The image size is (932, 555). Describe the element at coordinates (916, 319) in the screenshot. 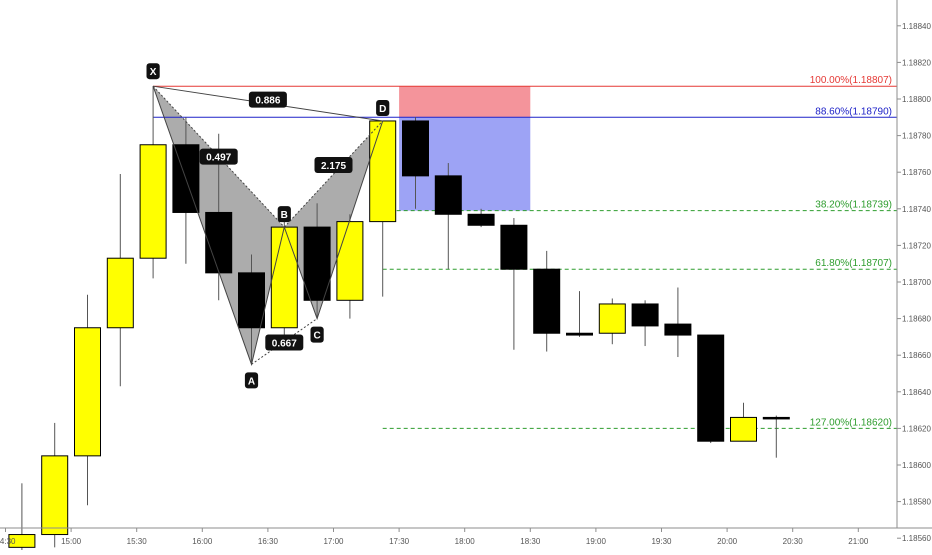

I see `y-tick-label: 1.18680` at that location.